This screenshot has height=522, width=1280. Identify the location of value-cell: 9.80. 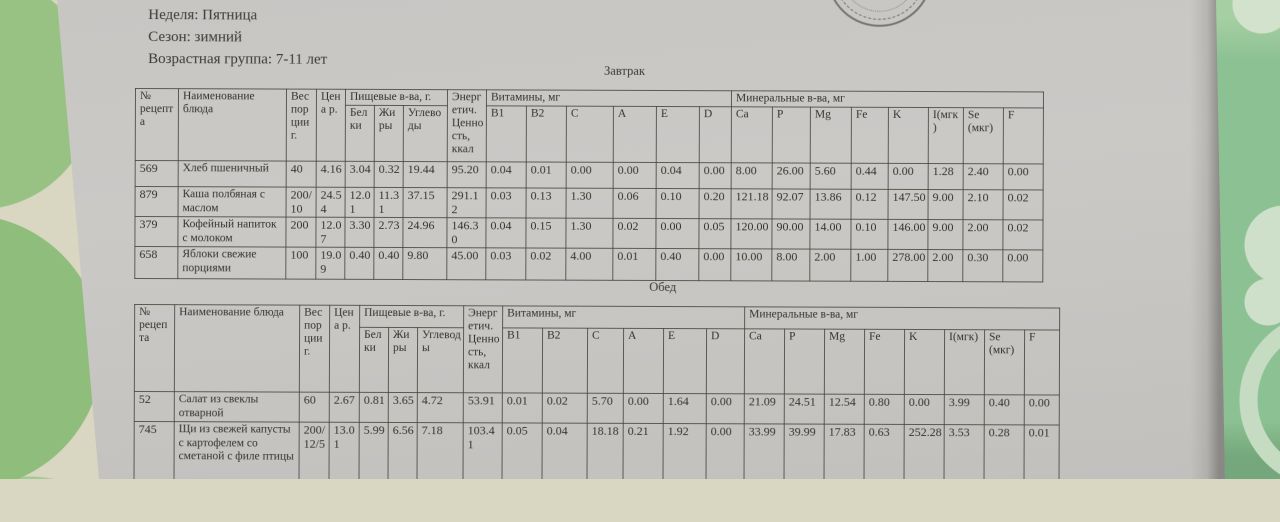
(424, 263).